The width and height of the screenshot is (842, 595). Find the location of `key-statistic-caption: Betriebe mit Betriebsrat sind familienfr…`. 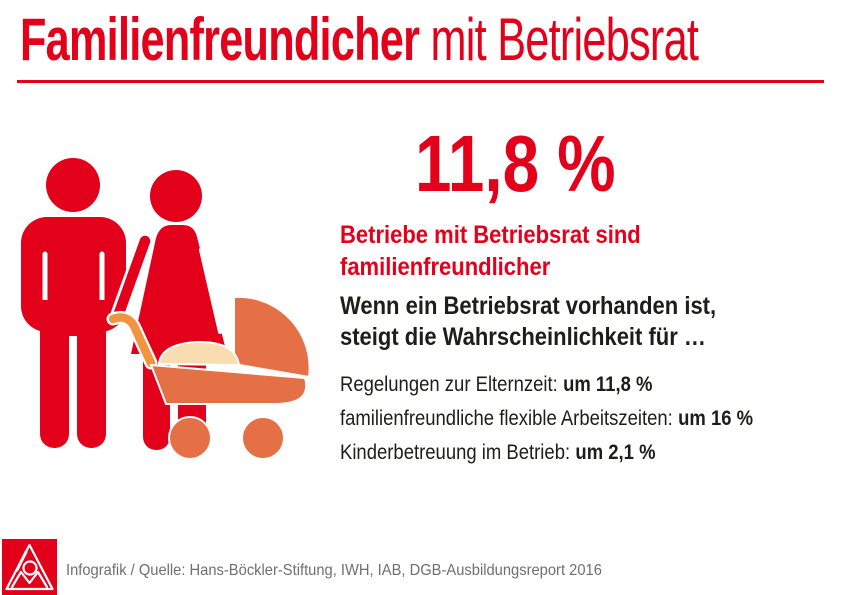

key-statistic-caption: Betriebe mit Betriebsrat sind familienfr… is located at coordinates (490, 251).